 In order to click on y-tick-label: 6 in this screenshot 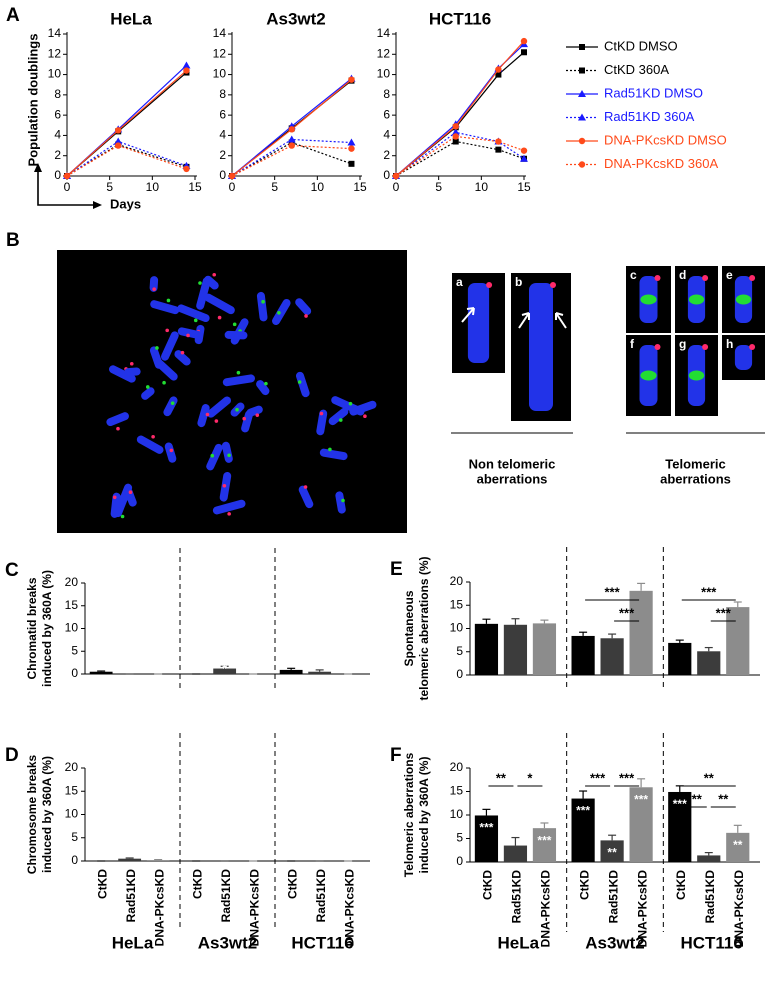, I will do `click(222, 114)`.